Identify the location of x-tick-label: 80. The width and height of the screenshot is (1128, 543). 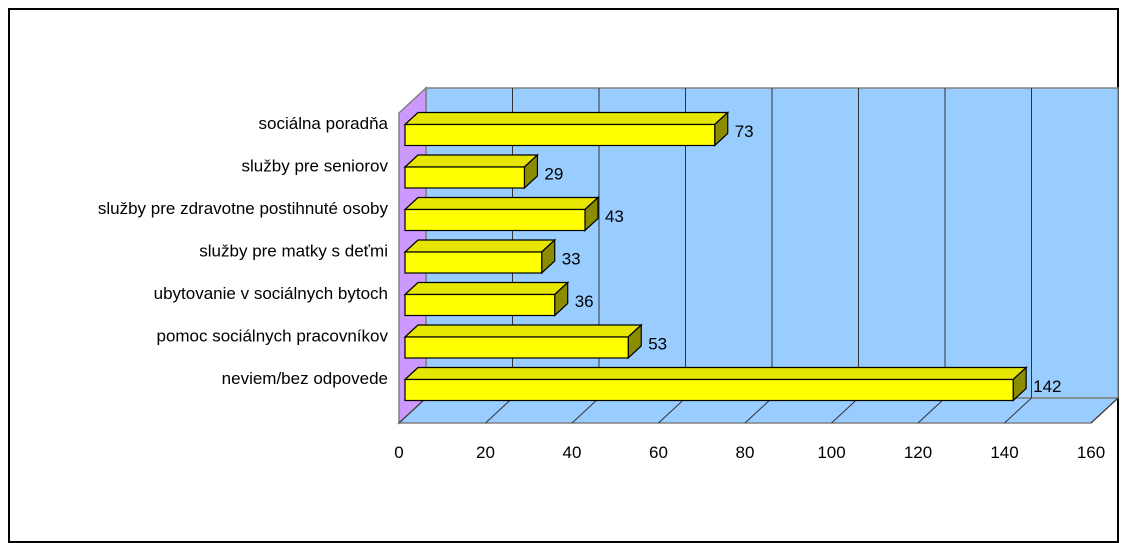
(745, 452).